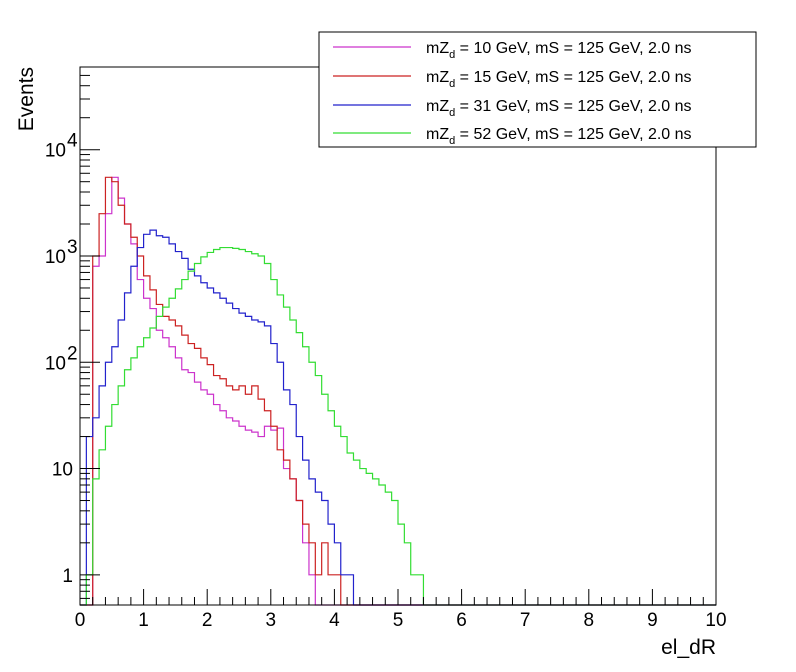  I want to click on legend-label-2: mZd = 15 GeV, mS = 125 GeV, 2.0 ns, so click(559, 79).